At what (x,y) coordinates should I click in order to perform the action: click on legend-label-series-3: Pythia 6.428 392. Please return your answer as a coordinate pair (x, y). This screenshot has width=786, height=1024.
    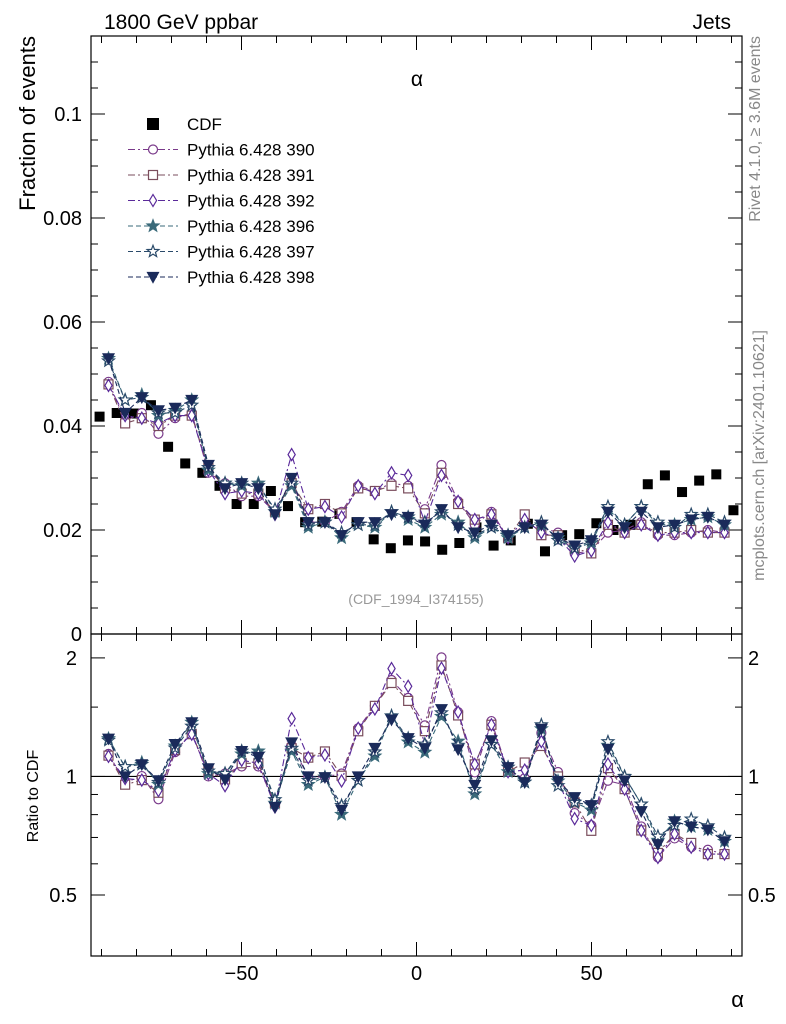
    Looking at the image, I should click on (251, 201).